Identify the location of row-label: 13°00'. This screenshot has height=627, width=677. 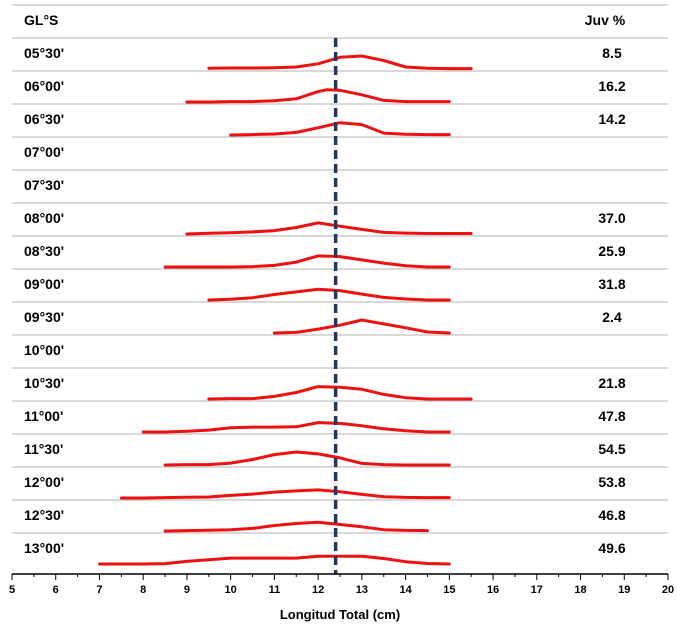
(44, 548).